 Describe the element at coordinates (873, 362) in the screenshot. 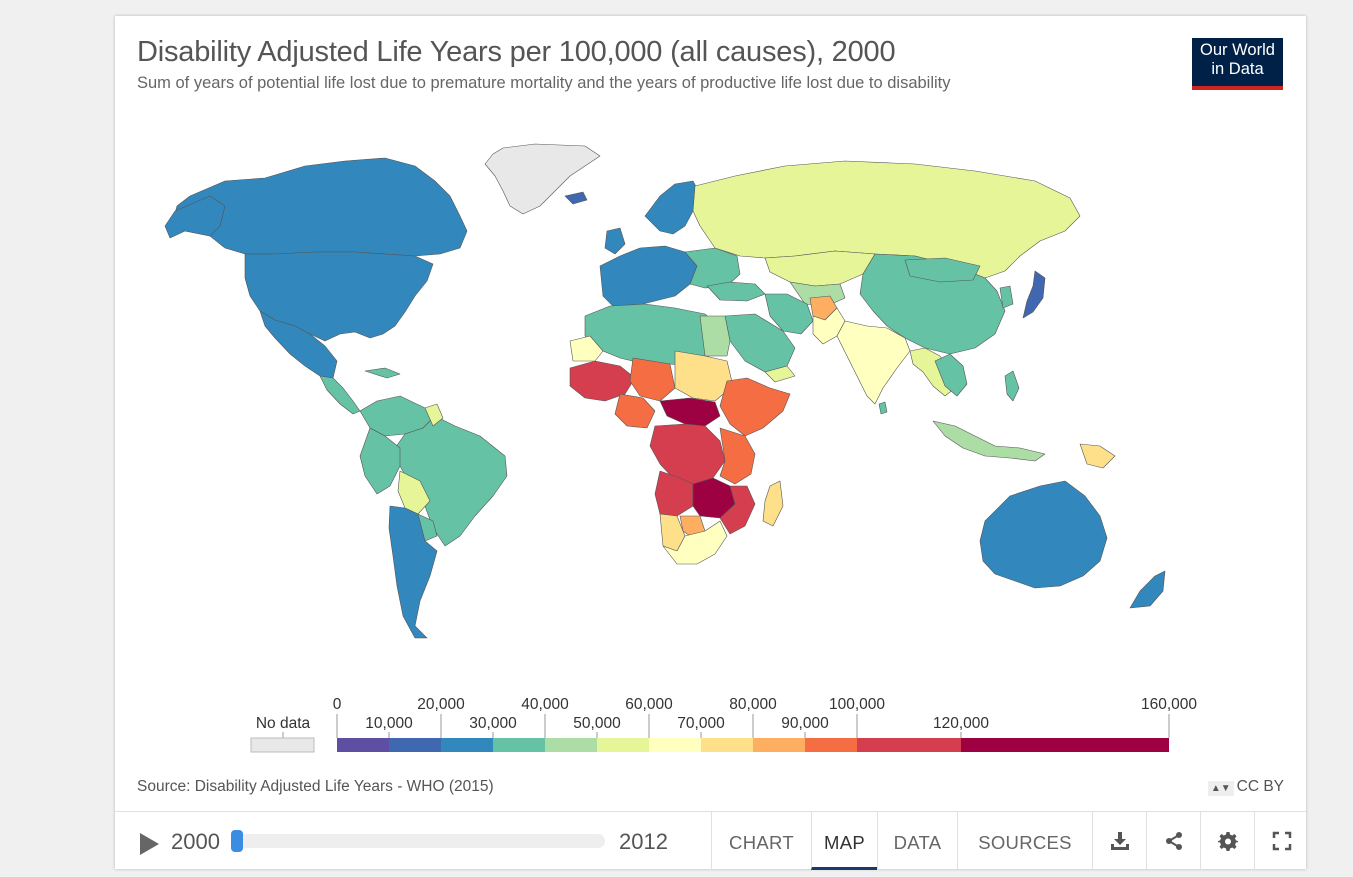

I see `map-region-india` at that location.